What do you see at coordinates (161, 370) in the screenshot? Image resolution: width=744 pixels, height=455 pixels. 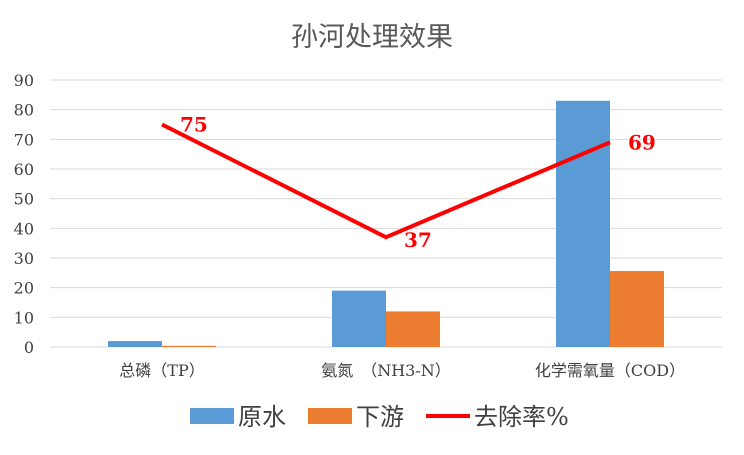 I see `x-tick-label: 总磷（TP）` at bounding box center [161, 370].